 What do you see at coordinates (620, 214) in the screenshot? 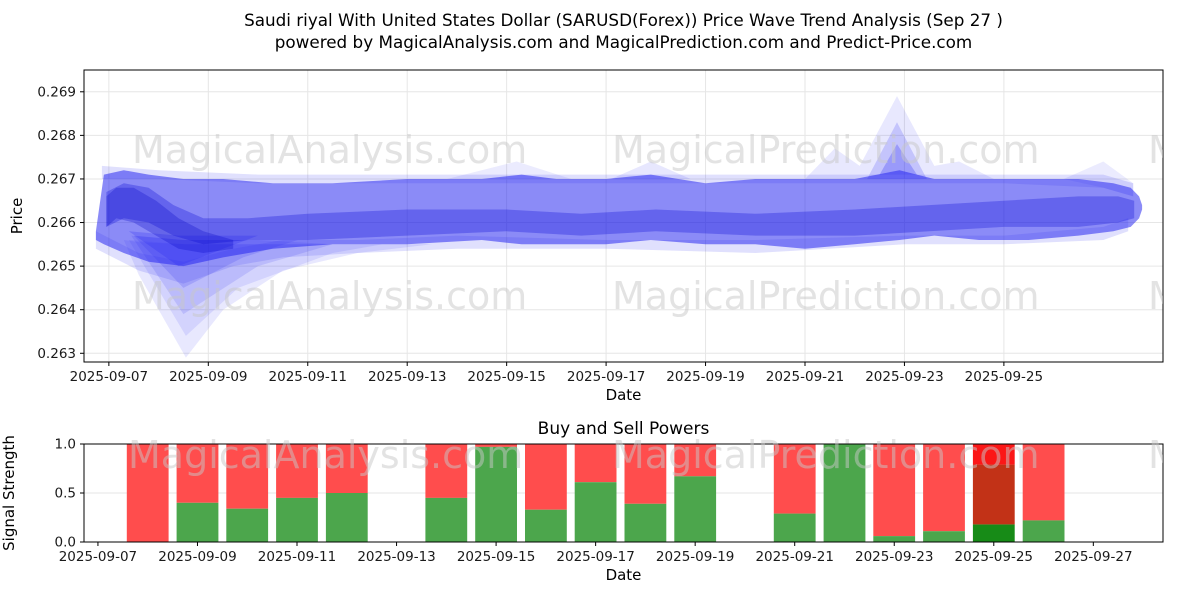
I see `wave-core-band` at bounding box center [620, 214].